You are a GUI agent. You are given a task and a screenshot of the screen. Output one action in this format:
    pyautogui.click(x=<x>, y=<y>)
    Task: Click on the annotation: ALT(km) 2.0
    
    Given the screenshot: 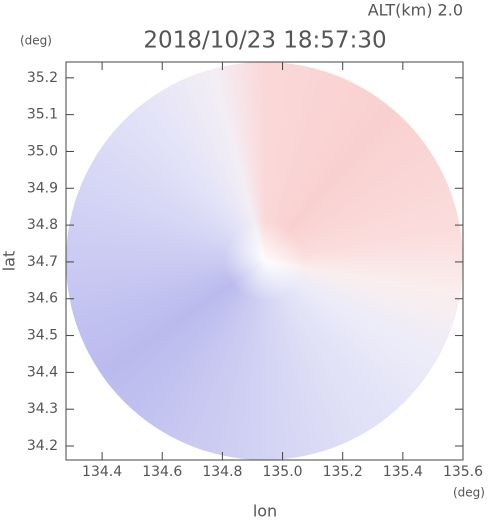 What is the action you would take?
    pyautogui.click(x=415, y=10)
    